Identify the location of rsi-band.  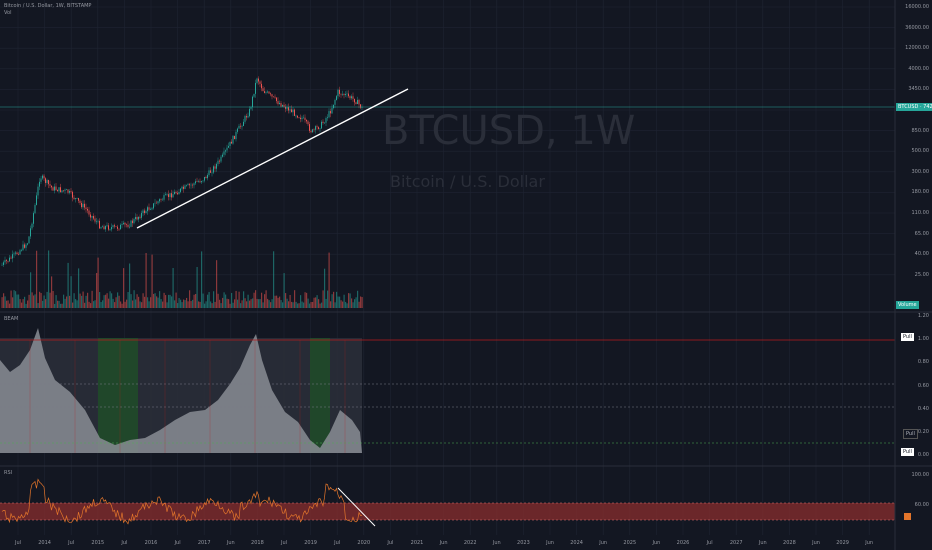
(447, 511).